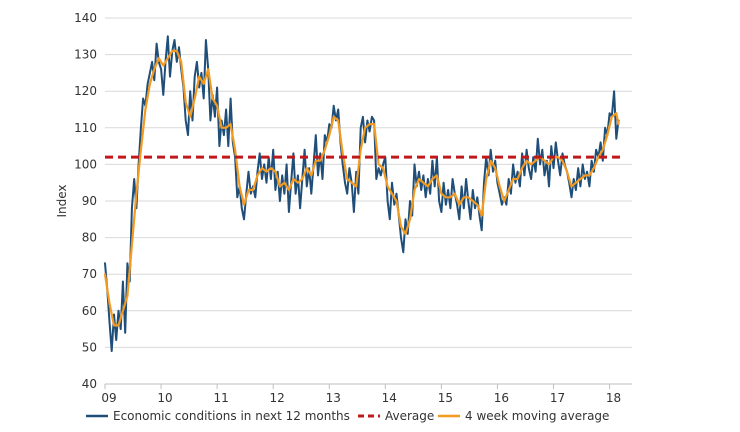 The height and width of the screenshot is (432, 740). I want to click on legend-label: Average, so click(409, 416).